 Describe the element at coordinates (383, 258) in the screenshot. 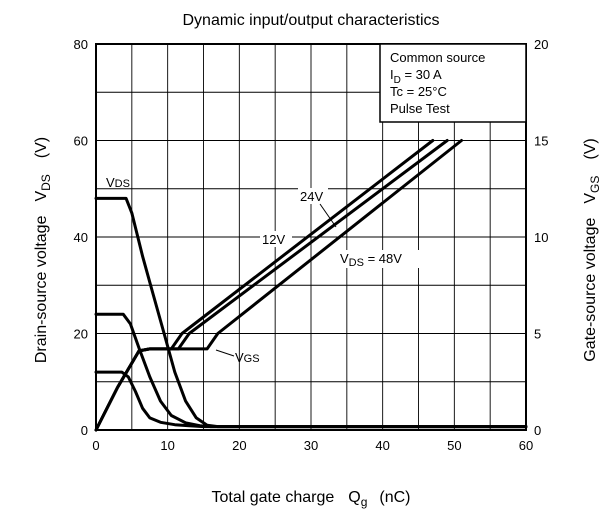

I see `annotation-48v-value: = 48V` at that location.